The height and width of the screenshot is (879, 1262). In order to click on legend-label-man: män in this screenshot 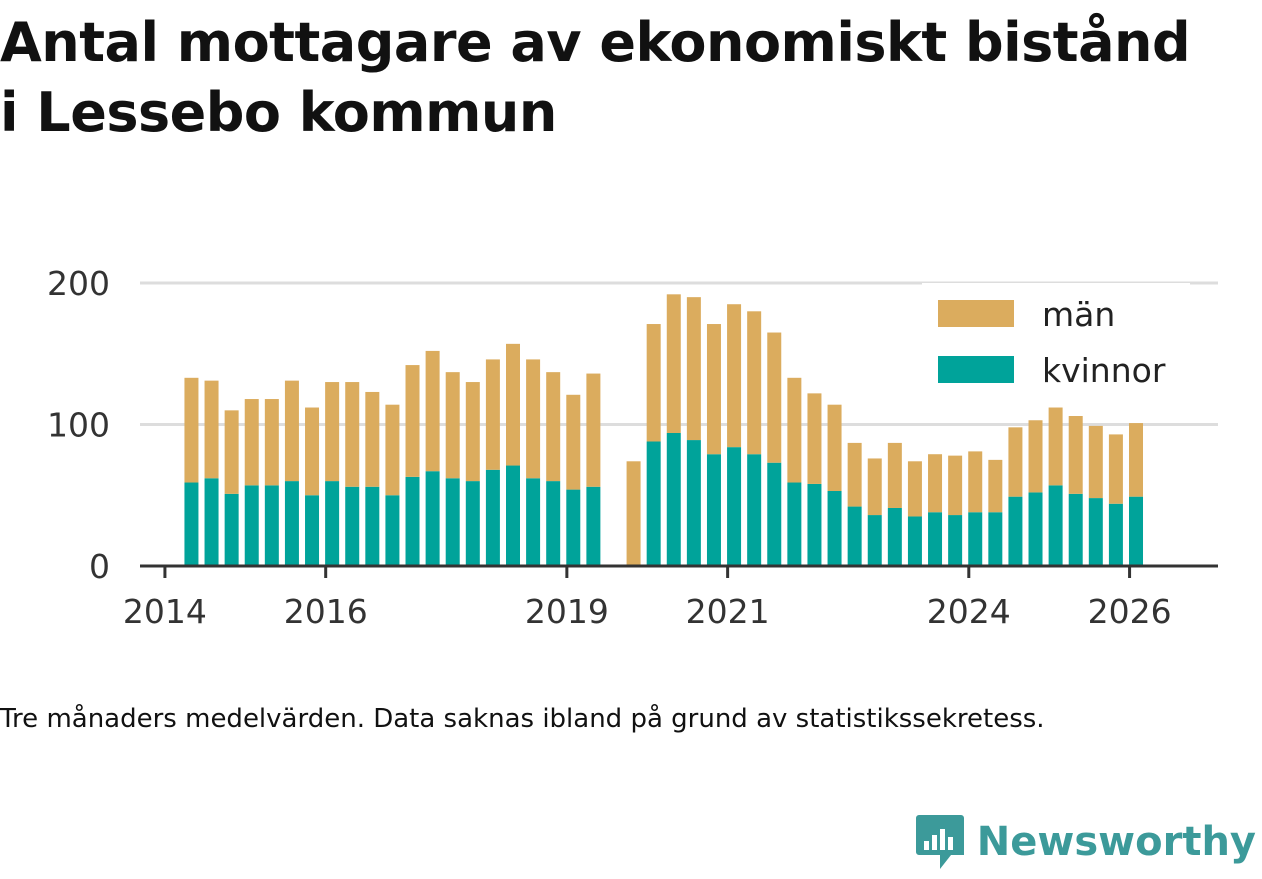, I will do `click(1078, 314)`.